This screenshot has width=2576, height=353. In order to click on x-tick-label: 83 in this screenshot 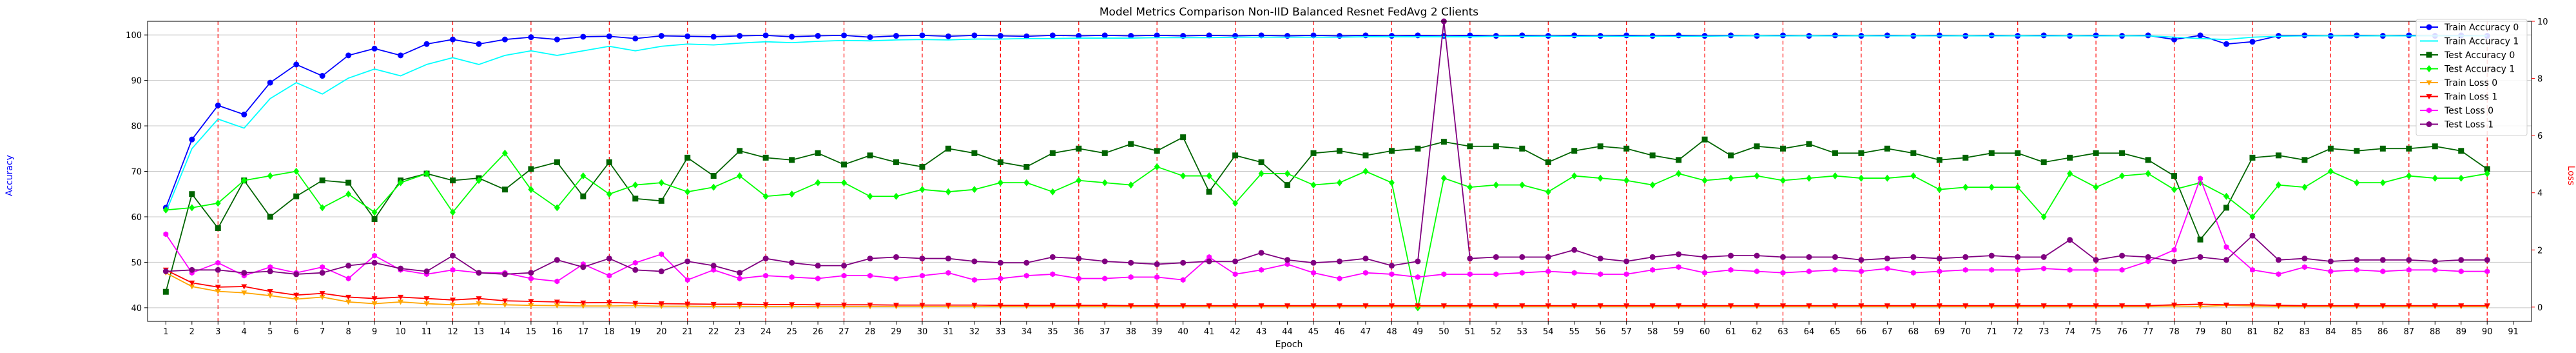, I will do `click(2305, 332)`.